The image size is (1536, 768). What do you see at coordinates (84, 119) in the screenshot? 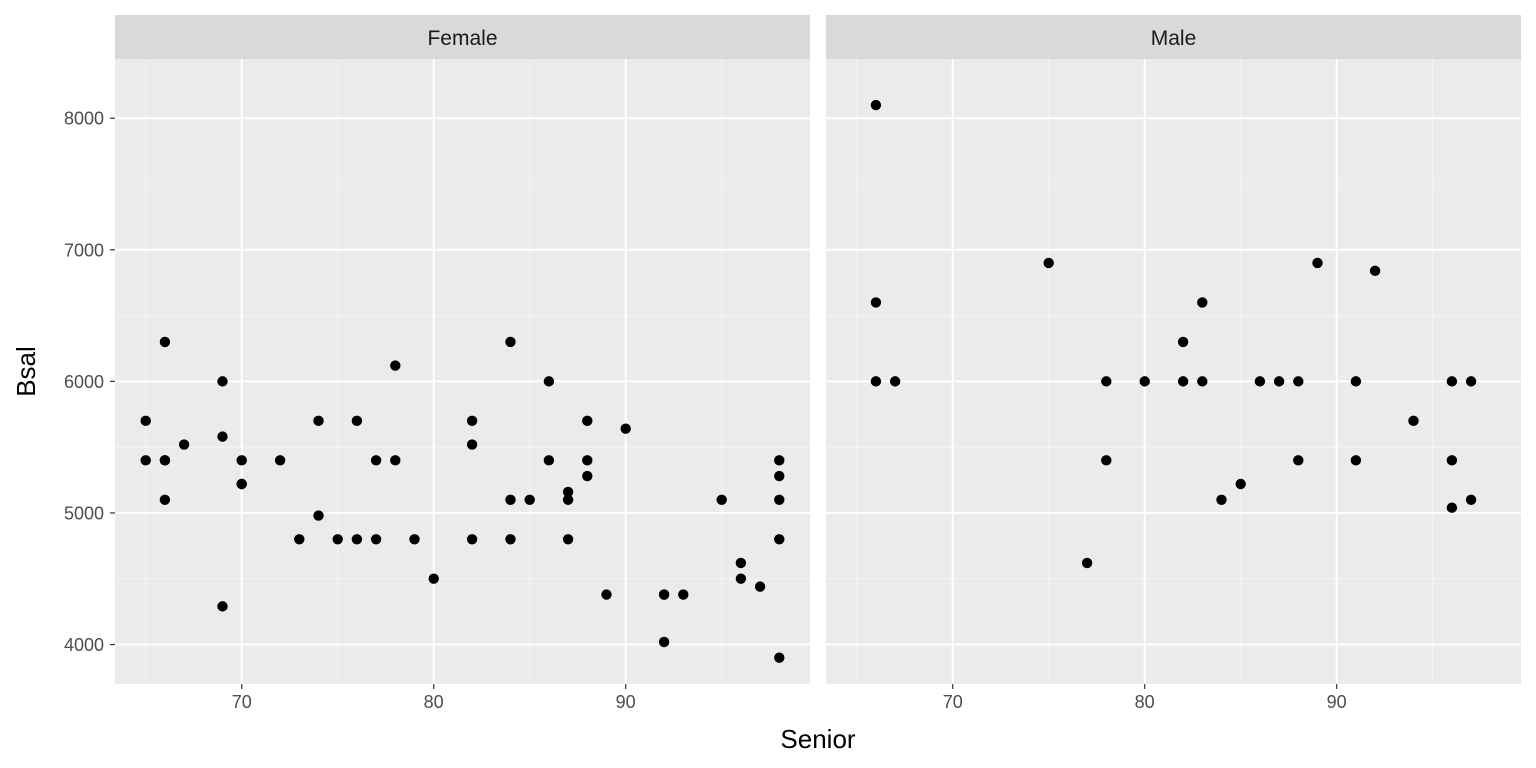
I see `y-tick-label: 8000` at bounding box center [84, 119].